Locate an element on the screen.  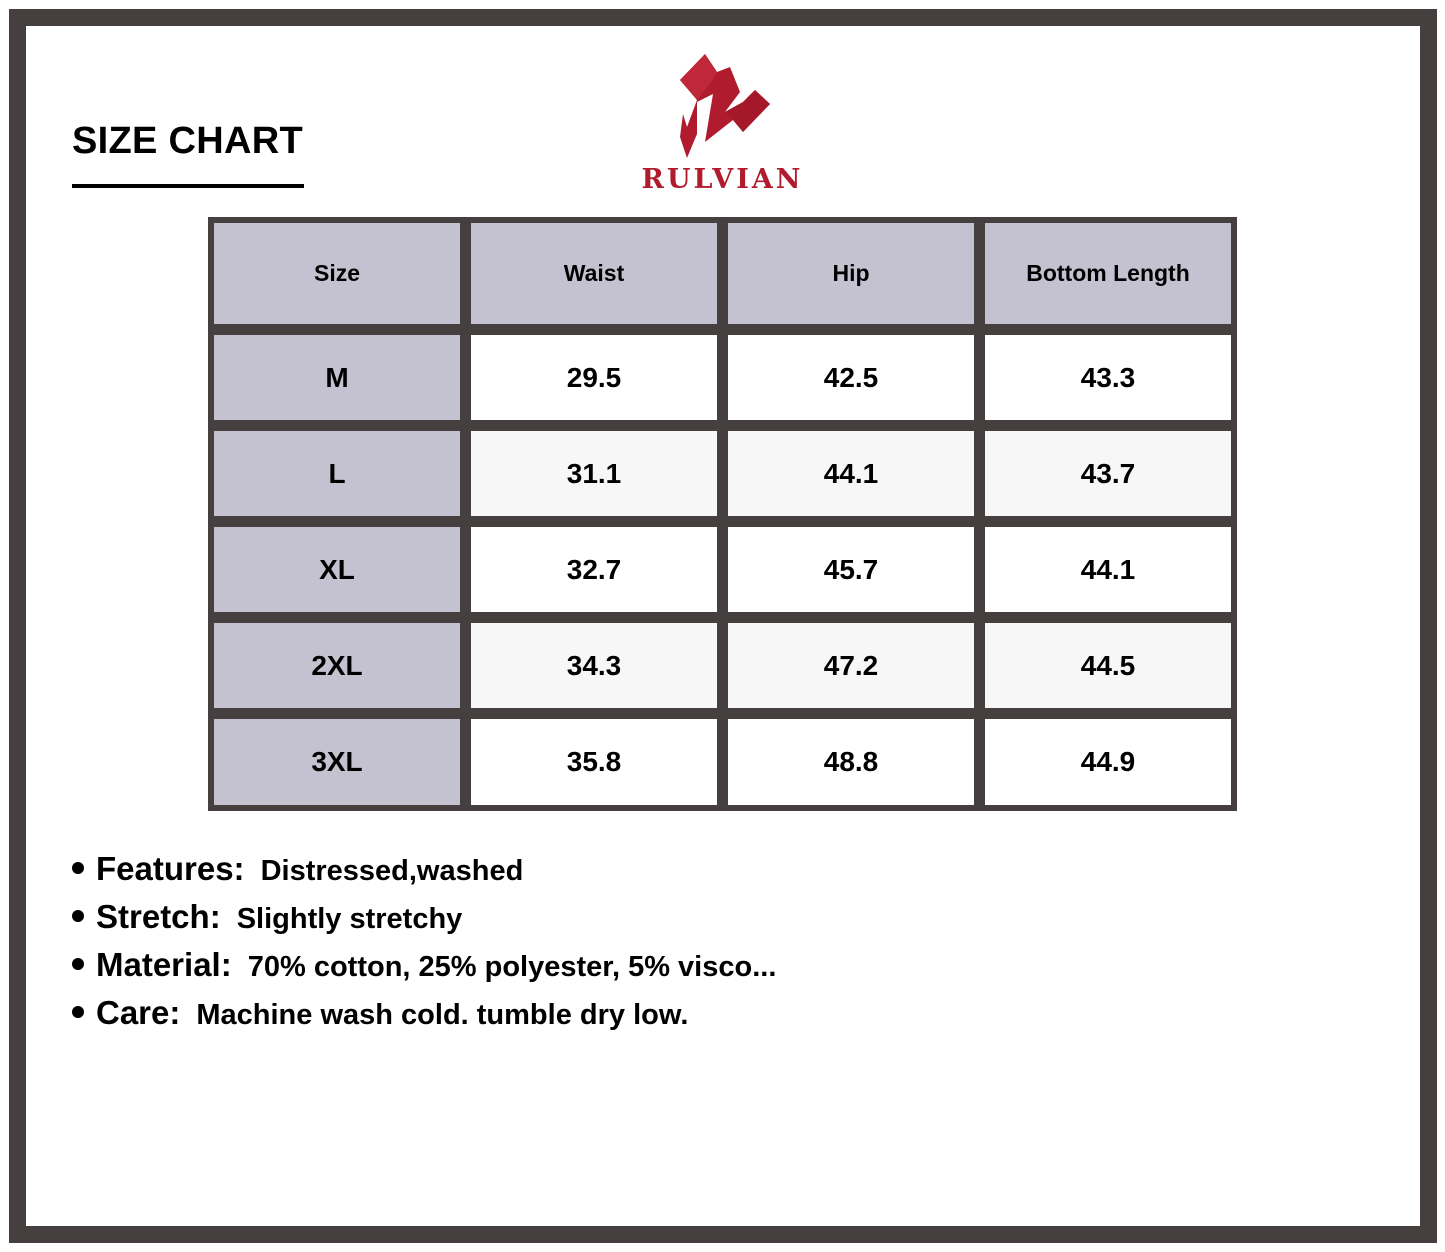
measurement-cell: 44.9 is located at coordinates (1108, 762).